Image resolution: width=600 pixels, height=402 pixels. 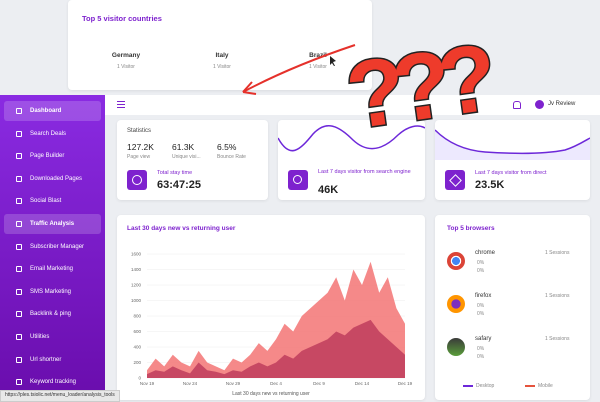 I want to click on country-name: Germany, so click(x=126, y=55).